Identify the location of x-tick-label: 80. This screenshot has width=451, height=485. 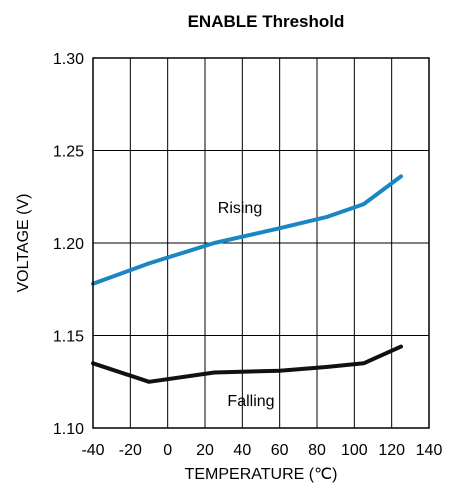
(317, 450).